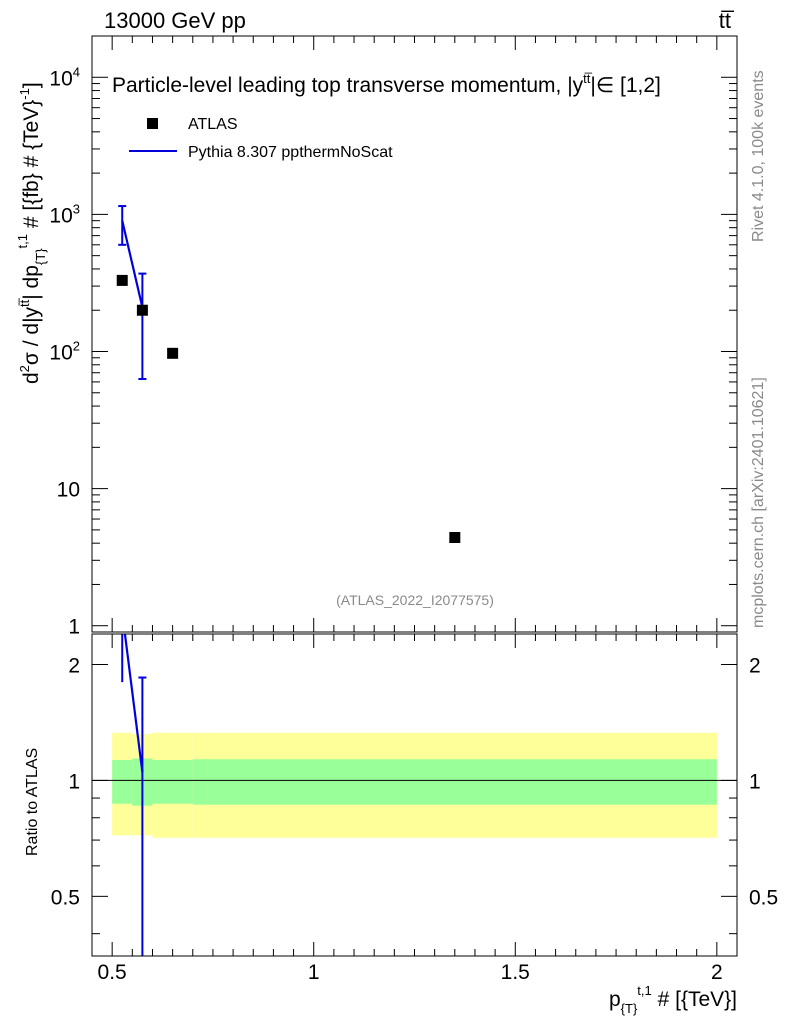 Image resolution: width=786 pixels, height=1024 pixels. What do you see at coordinates (288, 374) in the screenshot?
I see `main-data` at bounding box center [288, 374].